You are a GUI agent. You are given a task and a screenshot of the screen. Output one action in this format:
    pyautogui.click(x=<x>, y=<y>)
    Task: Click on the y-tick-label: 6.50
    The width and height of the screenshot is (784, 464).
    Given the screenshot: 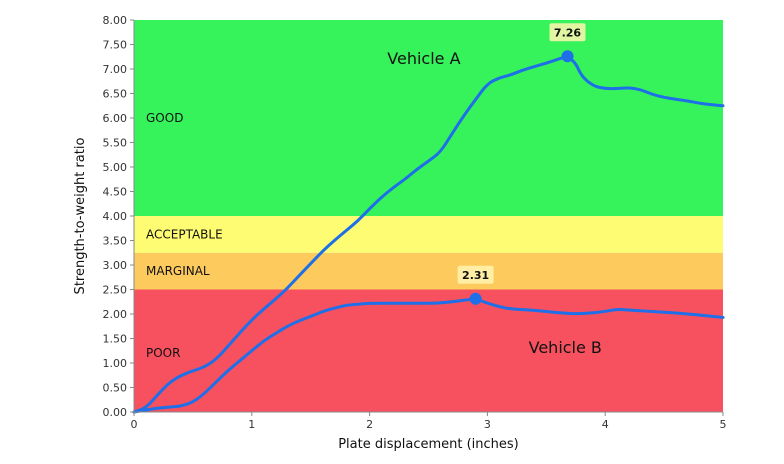 What is the action you would take?
    pyautogui.click(x=115, y=94)
    